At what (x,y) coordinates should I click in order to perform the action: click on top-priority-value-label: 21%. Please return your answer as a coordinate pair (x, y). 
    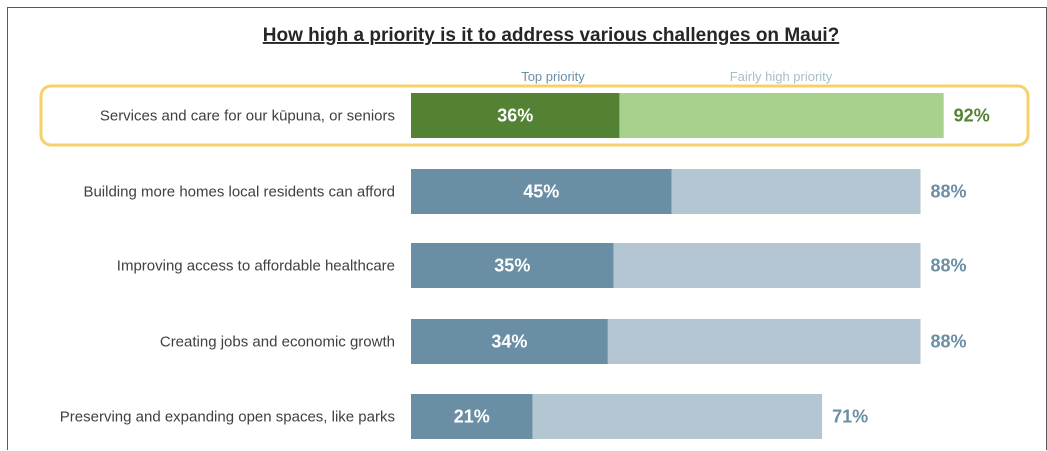
    Looking at the image, I should click on (472, 417).